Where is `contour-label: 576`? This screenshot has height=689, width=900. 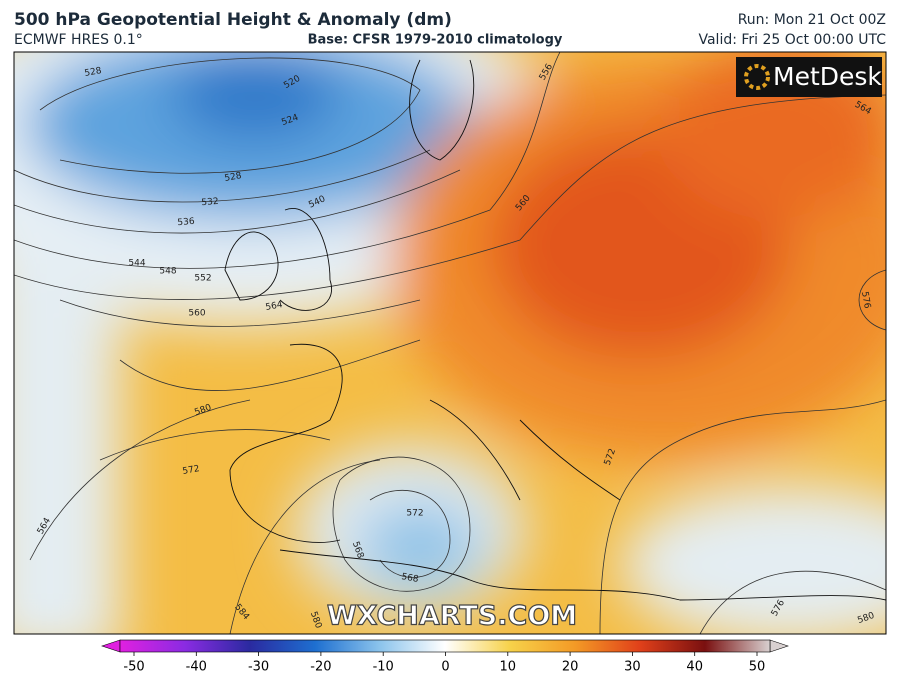
contour-label: 576 is located at coordinates (865, 300).